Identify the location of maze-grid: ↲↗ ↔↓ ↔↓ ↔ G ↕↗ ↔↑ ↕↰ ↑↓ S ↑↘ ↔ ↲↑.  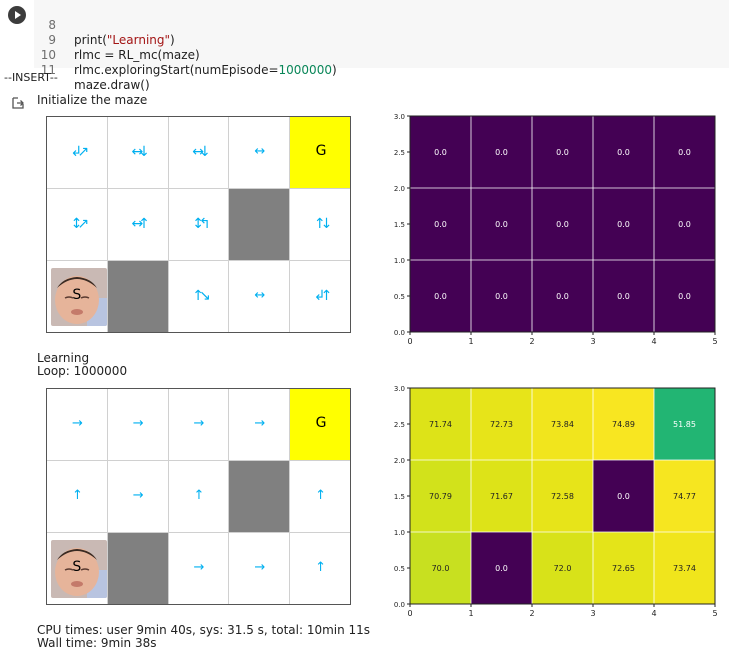
(198, 224).